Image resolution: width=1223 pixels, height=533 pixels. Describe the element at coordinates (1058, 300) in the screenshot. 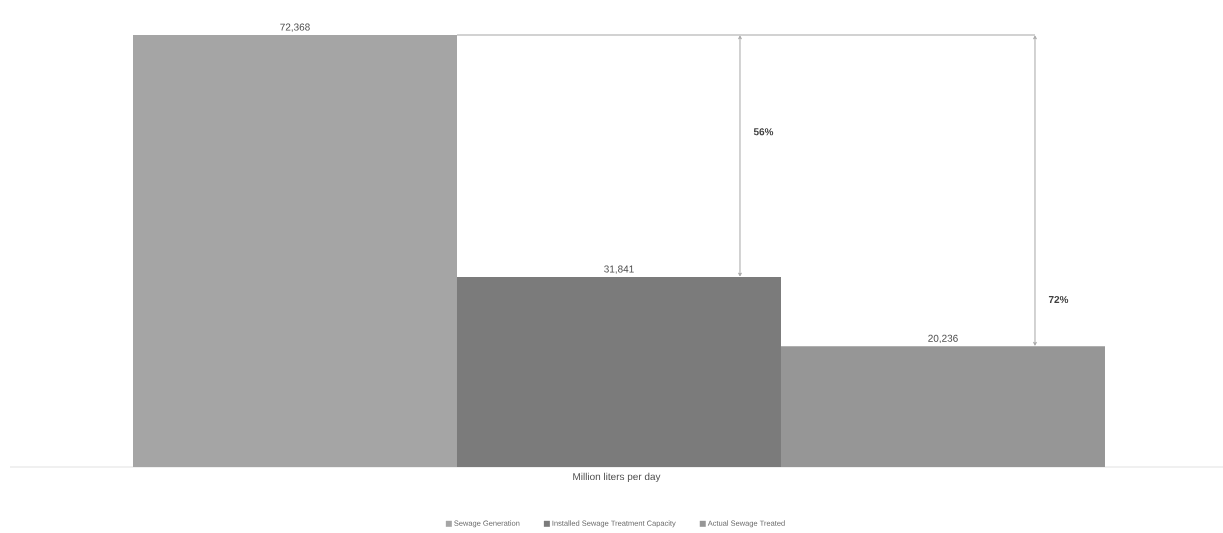

I see `annotation: 72%` at that location.